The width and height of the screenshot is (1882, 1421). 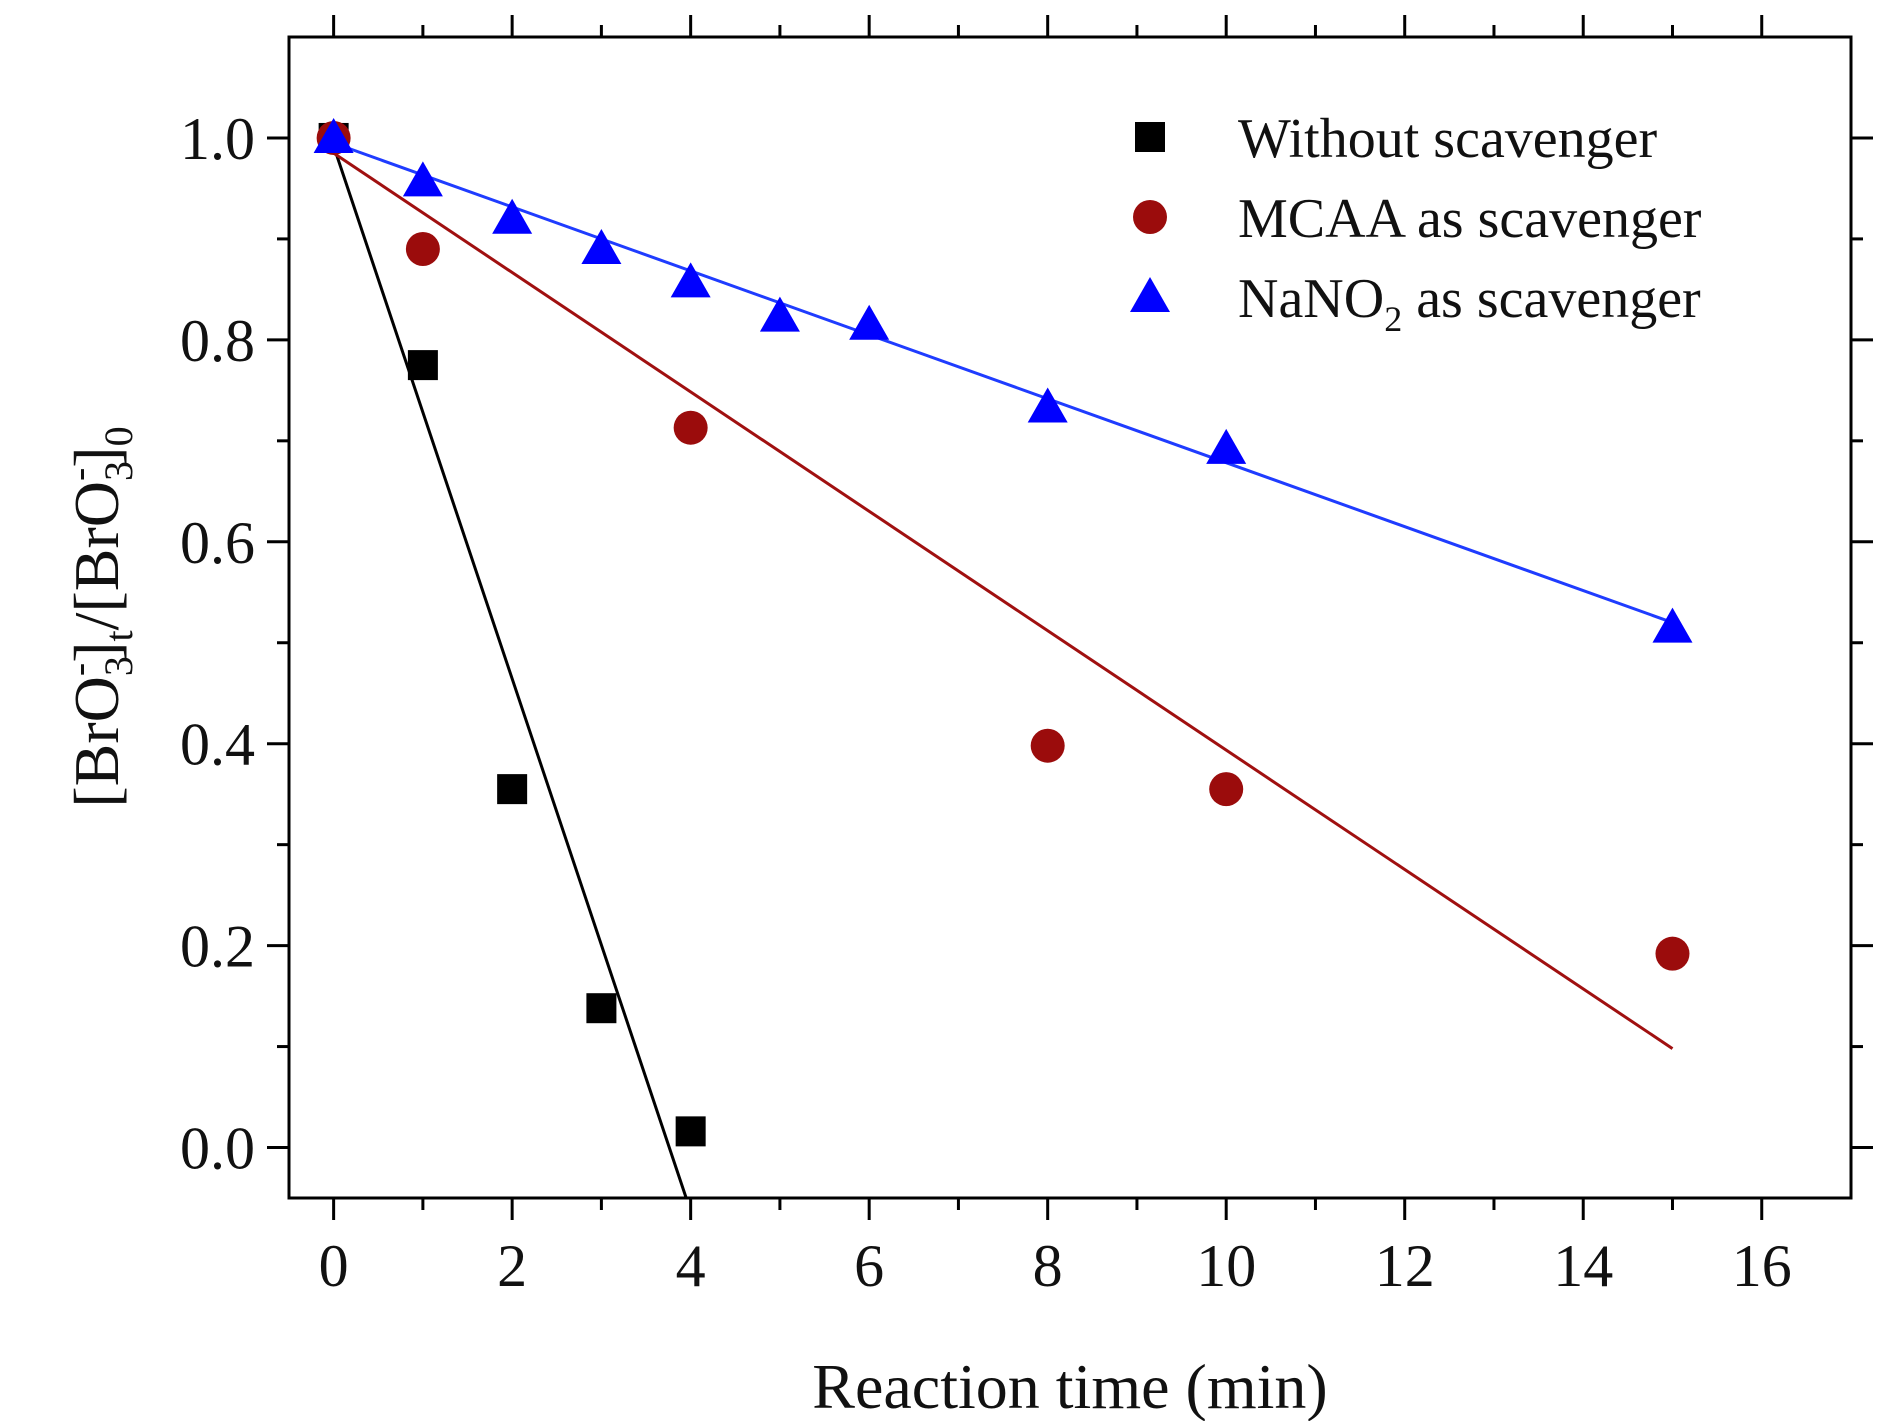 What do you see at coordinates (96, 555) in the screenshot?
I see `y-axis-title-part3: /[BrO` at bounding box center [96, 555].